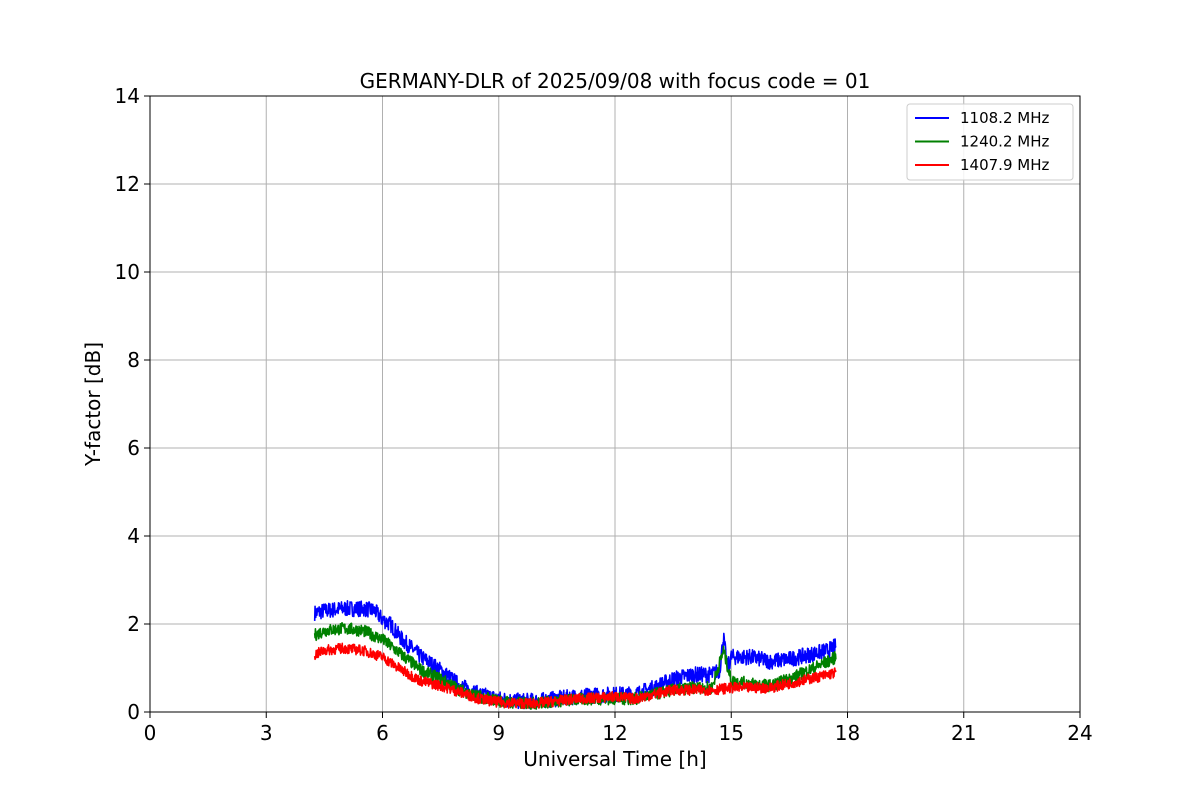 The width and height of the screenshot is (1200, 800). I want to click on x-tick-label: 21, so click(963, 733).